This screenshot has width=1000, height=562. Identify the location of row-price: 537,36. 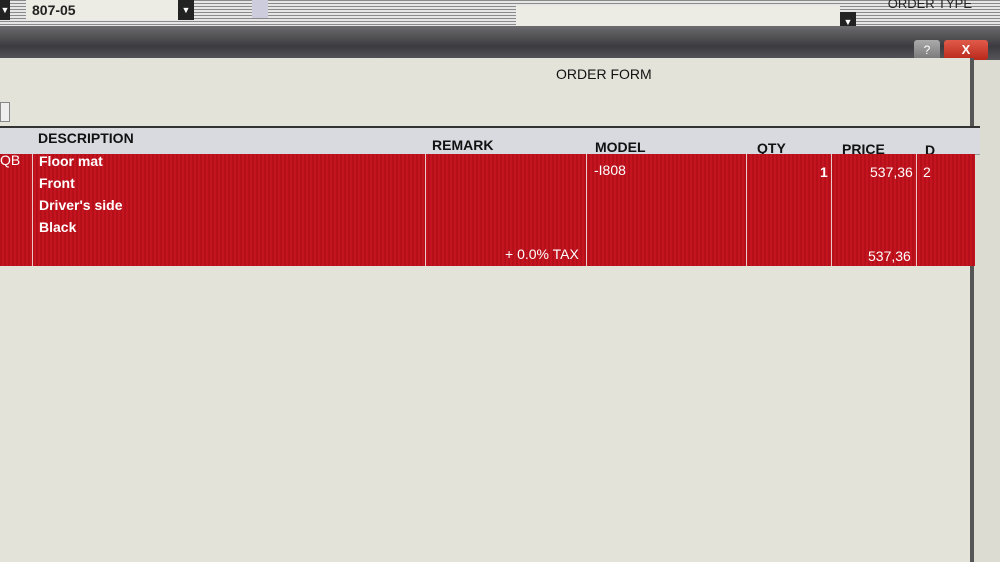
(891, 172).